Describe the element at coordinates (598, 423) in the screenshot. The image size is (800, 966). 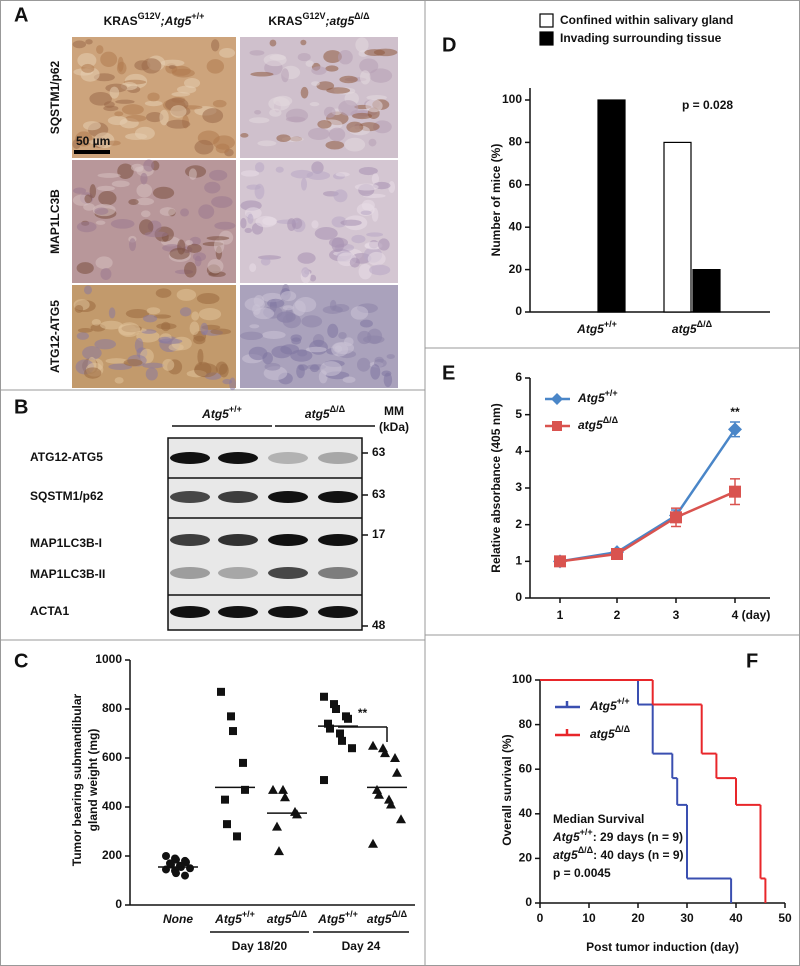
I see `legend-label: atg5Δ/Δ` at that location.